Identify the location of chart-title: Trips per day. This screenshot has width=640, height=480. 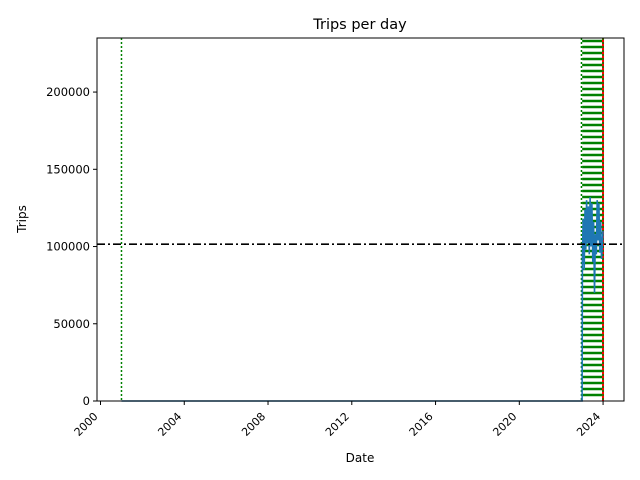
(359, 25).